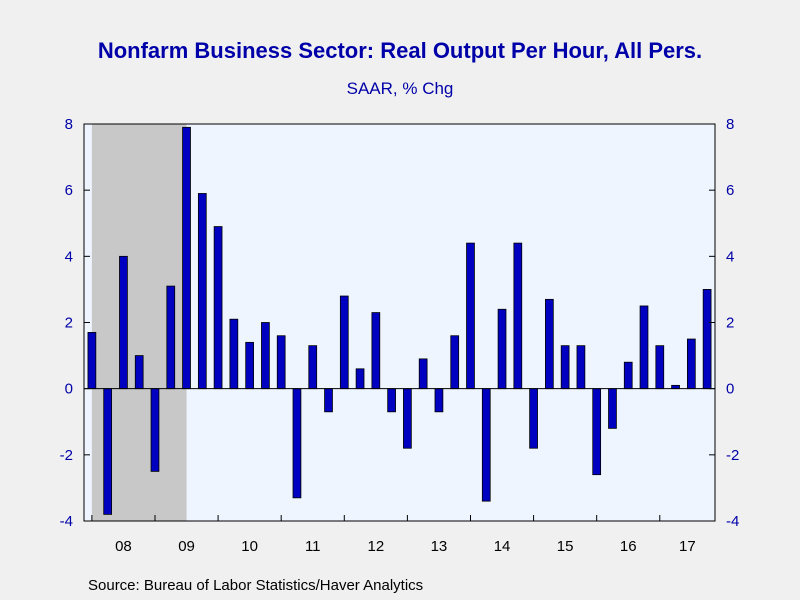  Describe the element at coordinates (186, 546) in the screenshot. I see `x-tick-label: 09` at that location.